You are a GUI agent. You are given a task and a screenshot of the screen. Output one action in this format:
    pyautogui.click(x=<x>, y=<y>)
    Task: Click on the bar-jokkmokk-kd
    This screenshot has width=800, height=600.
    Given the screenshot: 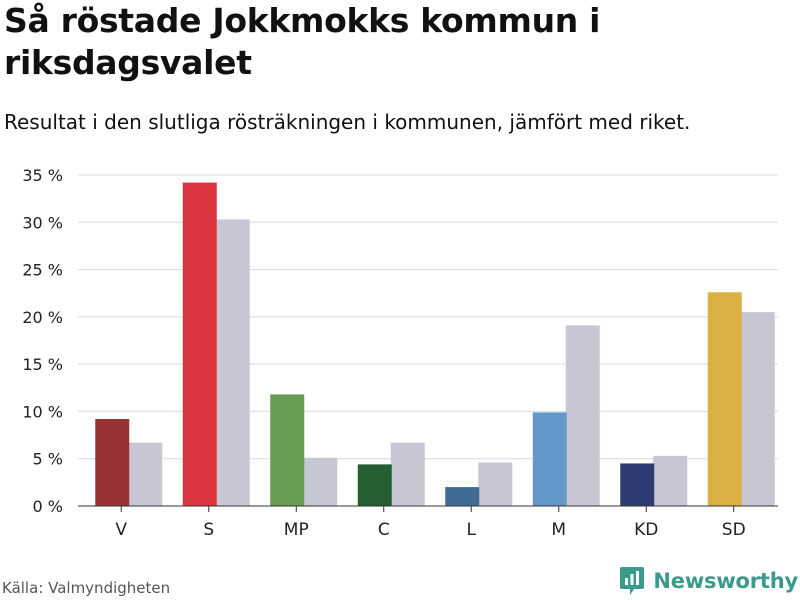 What is the action you would take?
    pyautogui.click(x=637, y=484)
    